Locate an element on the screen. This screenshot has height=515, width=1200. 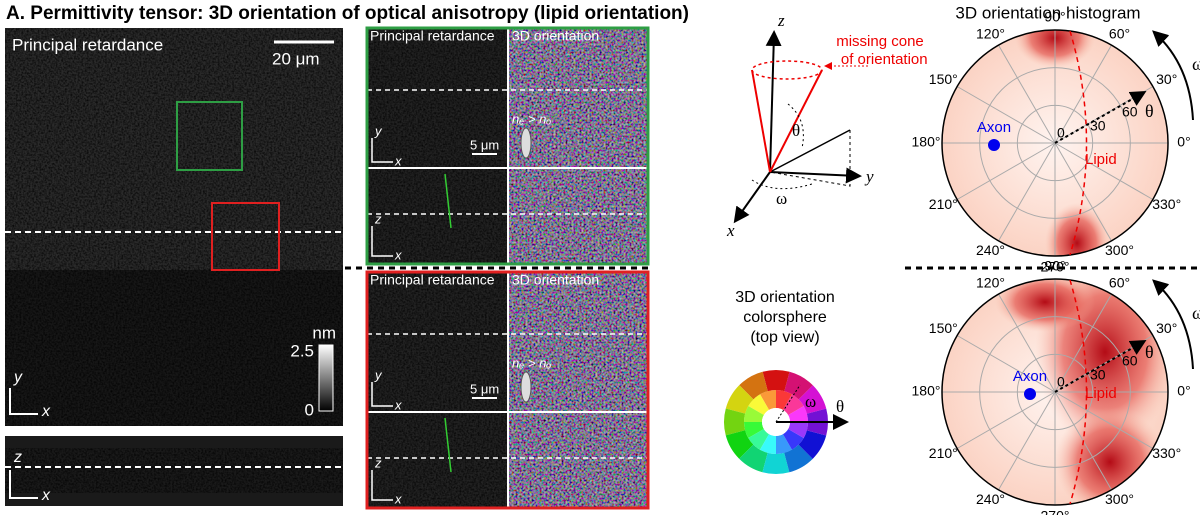
angle-label: 300° is located at coordinates (1119, 499).